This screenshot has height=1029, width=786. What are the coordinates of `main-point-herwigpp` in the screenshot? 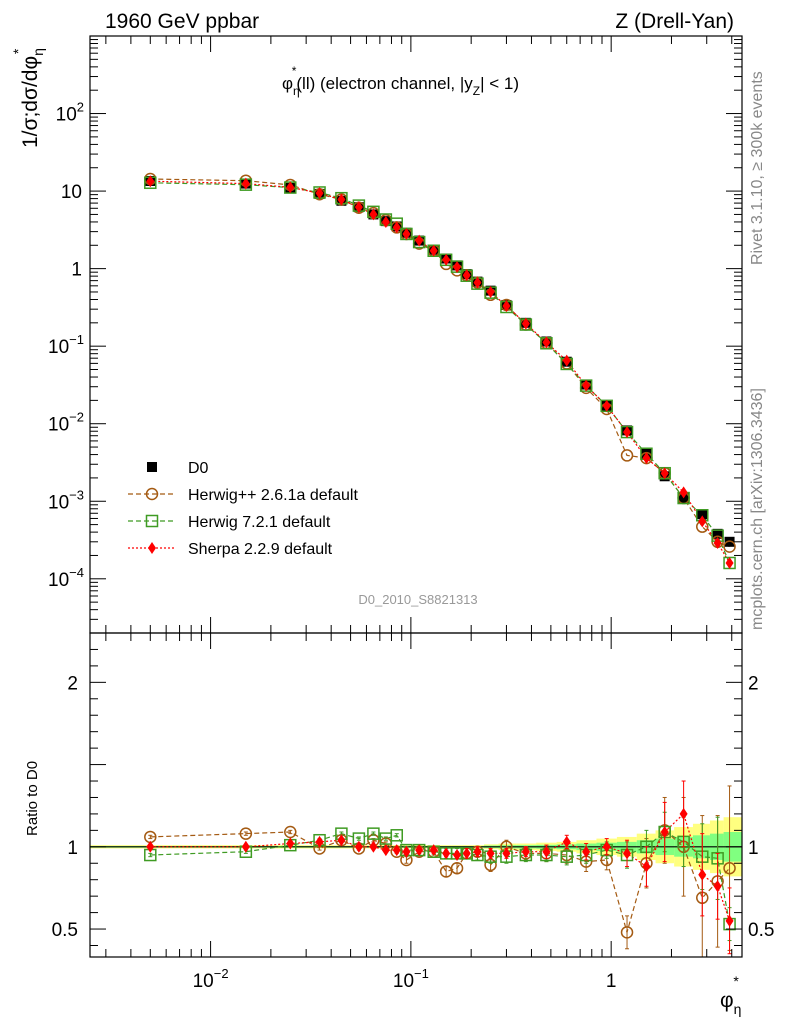 It's located at (729, 546).